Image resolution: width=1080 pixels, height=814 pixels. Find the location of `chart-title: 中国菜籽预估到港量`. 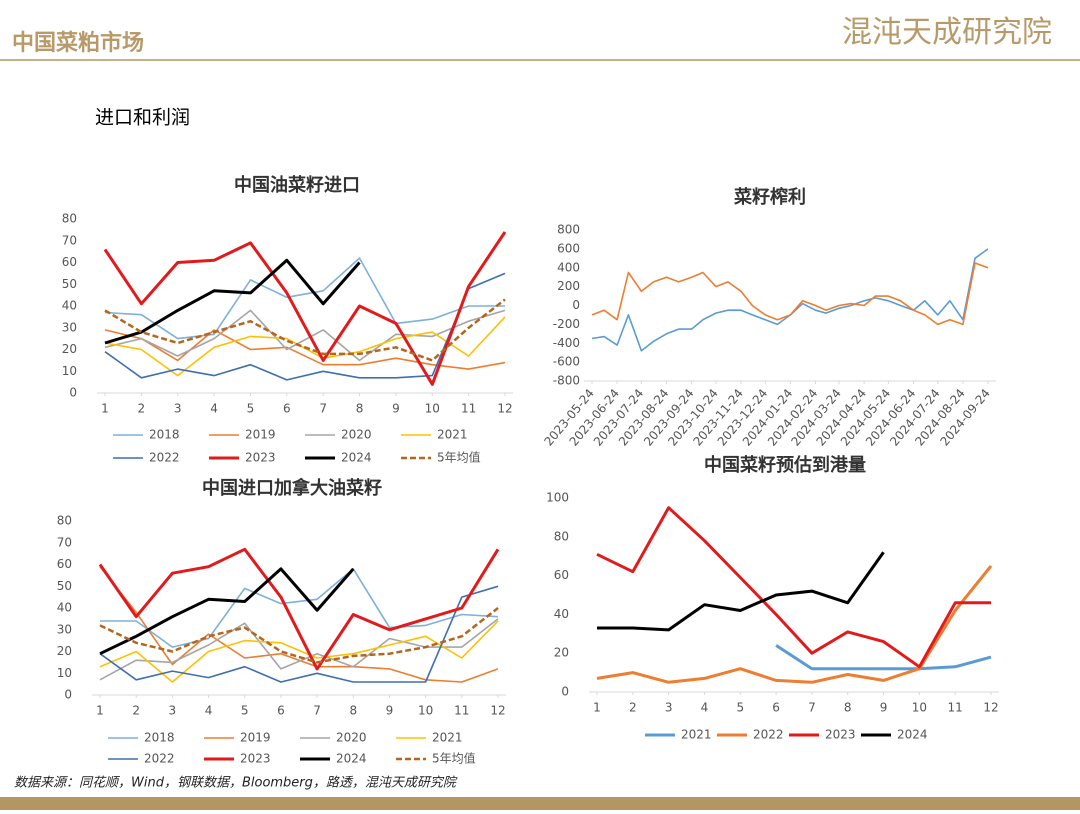

chart-title: 中国菜籽预估到港量 is located at coordinates (785, 465).